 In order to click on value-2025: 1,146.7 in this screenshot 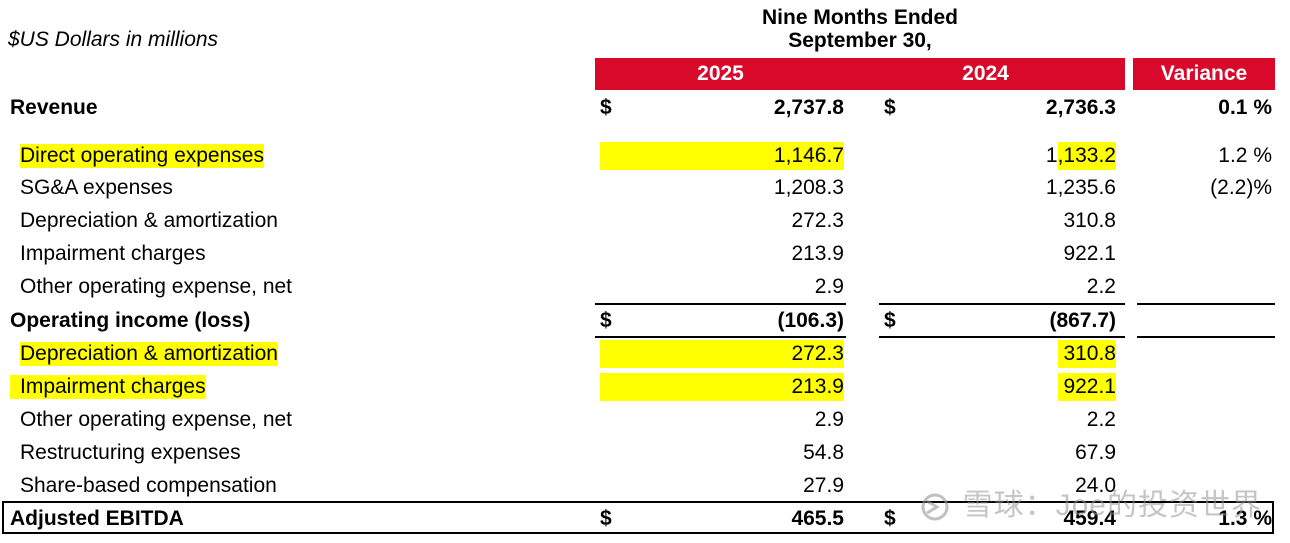, I will do `click(808, 155)`.